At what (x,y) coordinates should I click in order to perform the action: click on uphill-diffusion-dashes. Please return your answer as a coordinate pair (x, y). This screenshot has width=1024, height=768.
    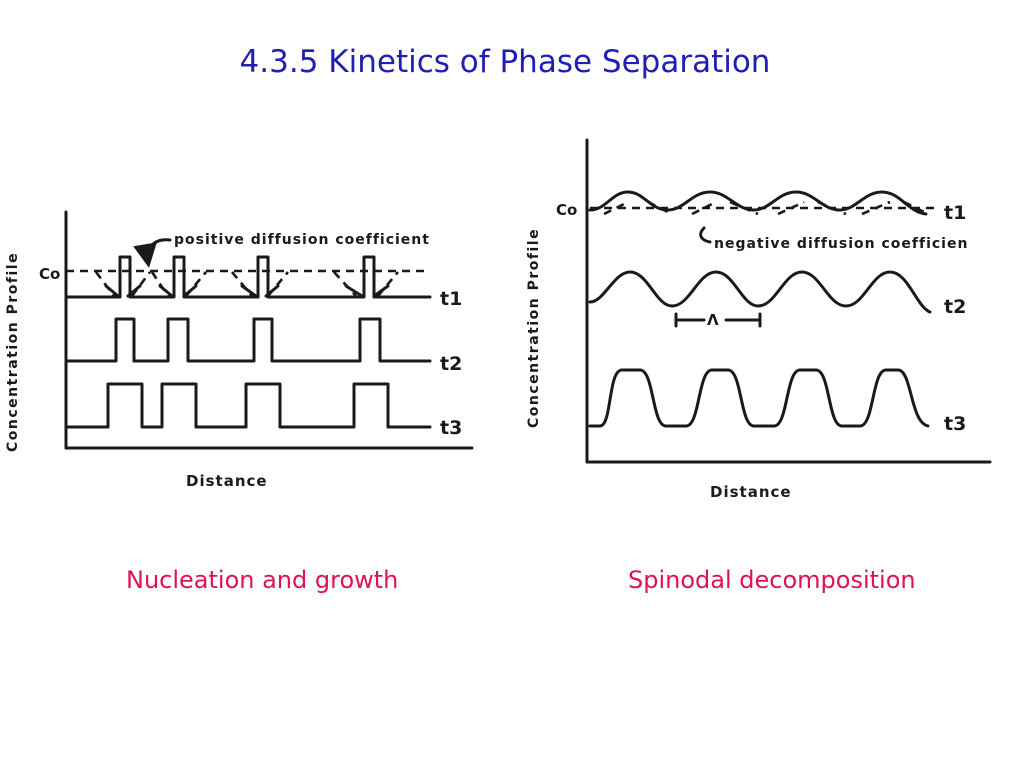
    Looking at the image, I should click on (766, 208).